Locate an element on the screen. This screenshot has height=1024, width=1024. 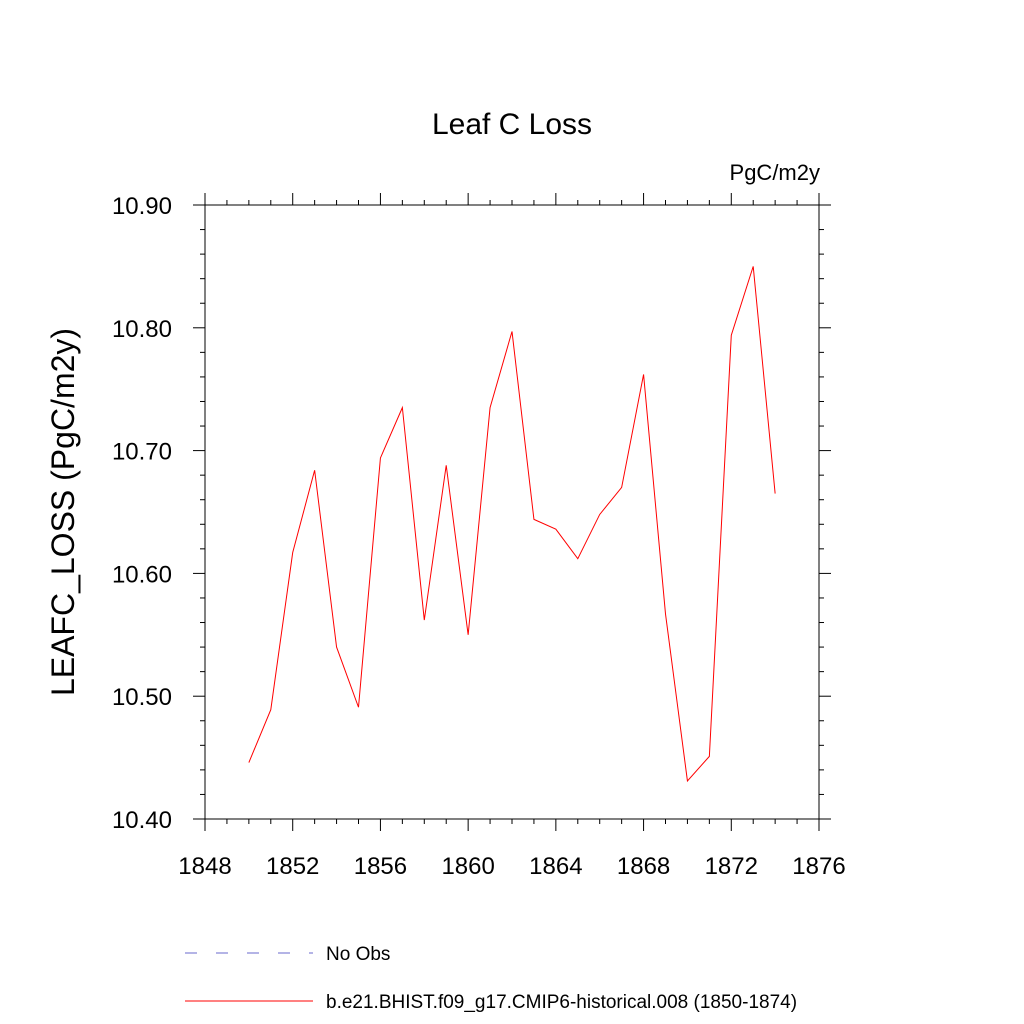
x-tick-label: 1856 is located at coordinates (380, 866).